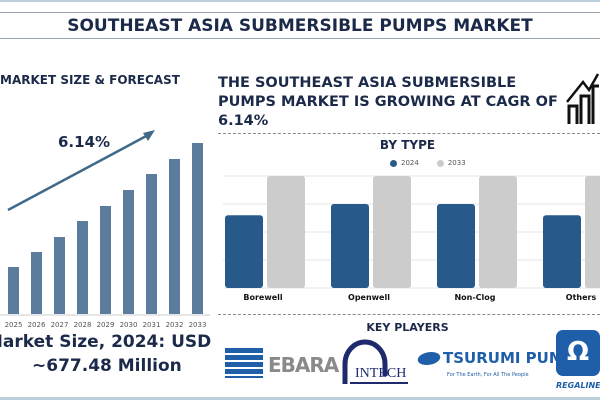 This screenshot has width=600, height=400. Describe the element at coordinates (498, 232) in the screenshot. I see `bar-non-clog-2033` at that location.